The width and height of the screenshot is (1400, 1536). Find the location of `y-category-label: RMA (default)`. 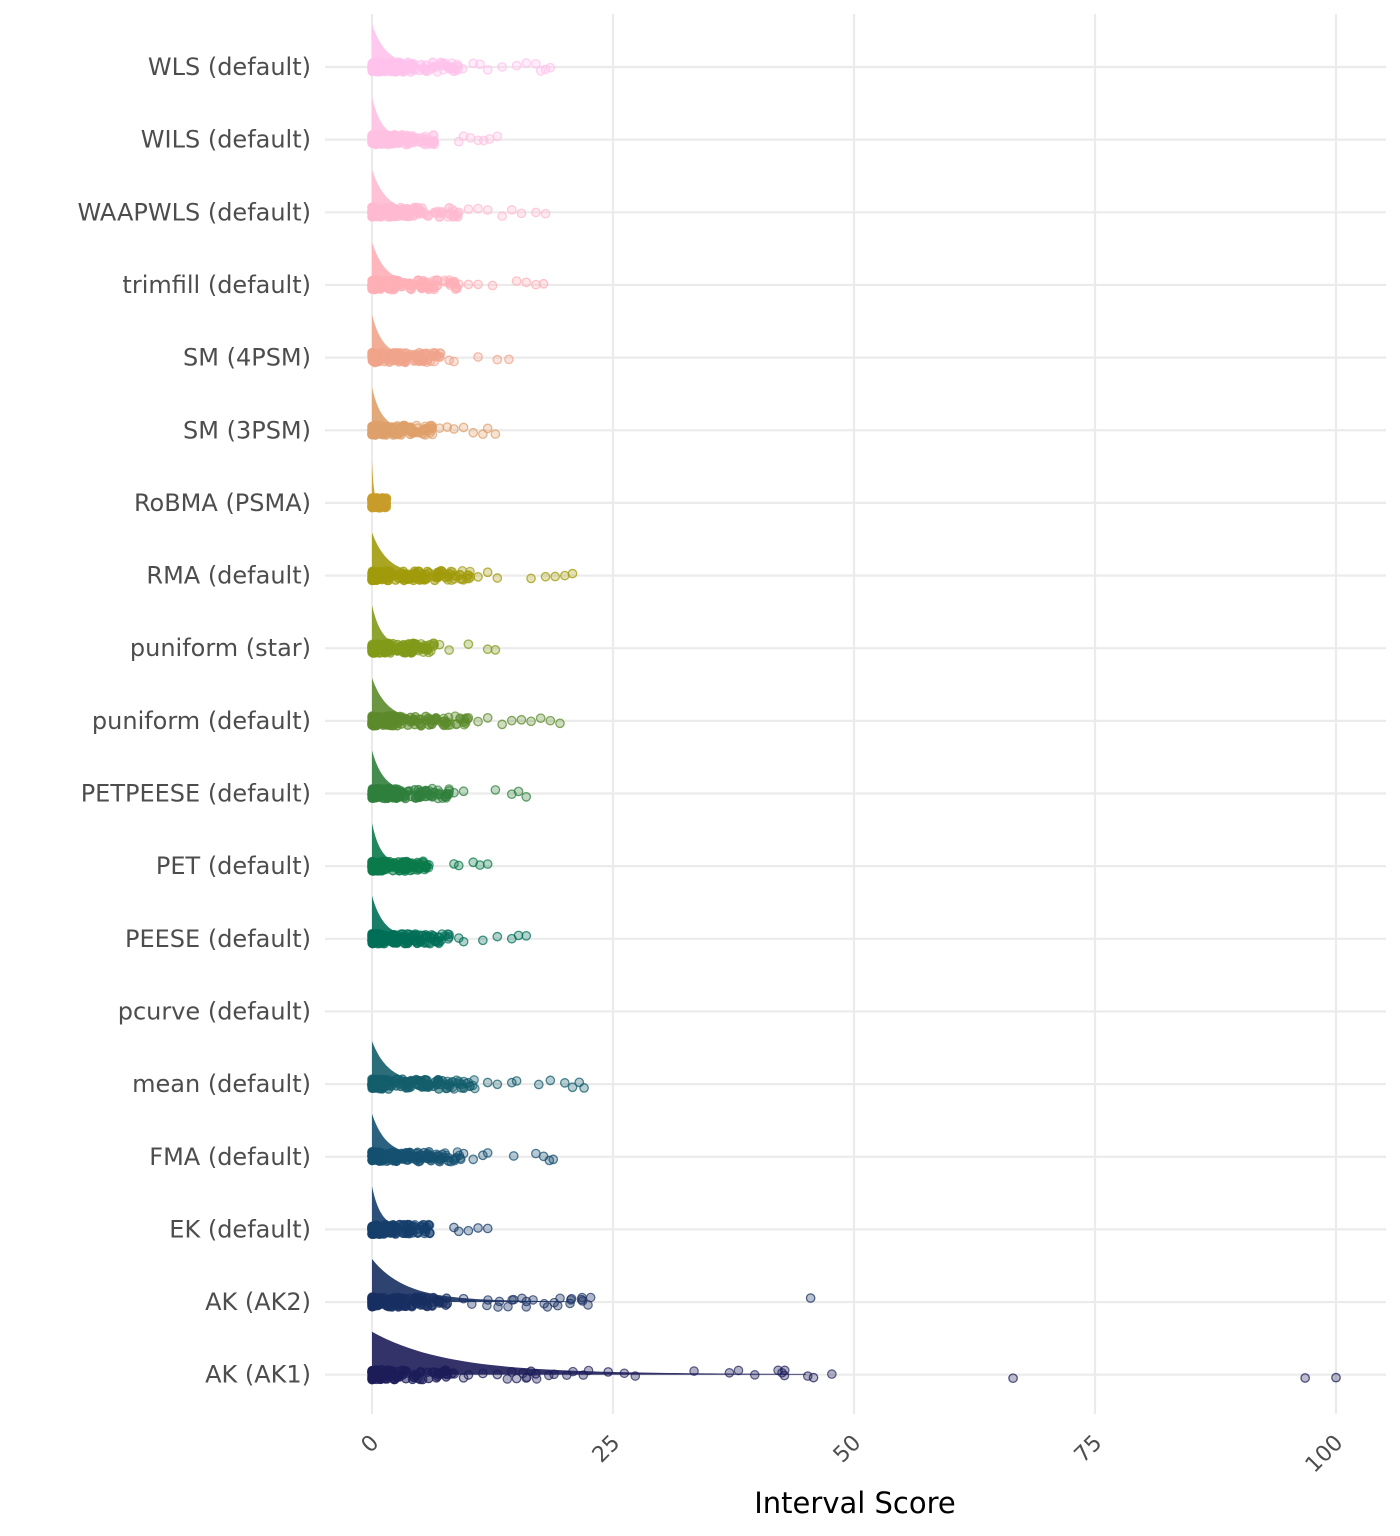

y-category-label: RMA (default) is located at coordinates (228, 576).